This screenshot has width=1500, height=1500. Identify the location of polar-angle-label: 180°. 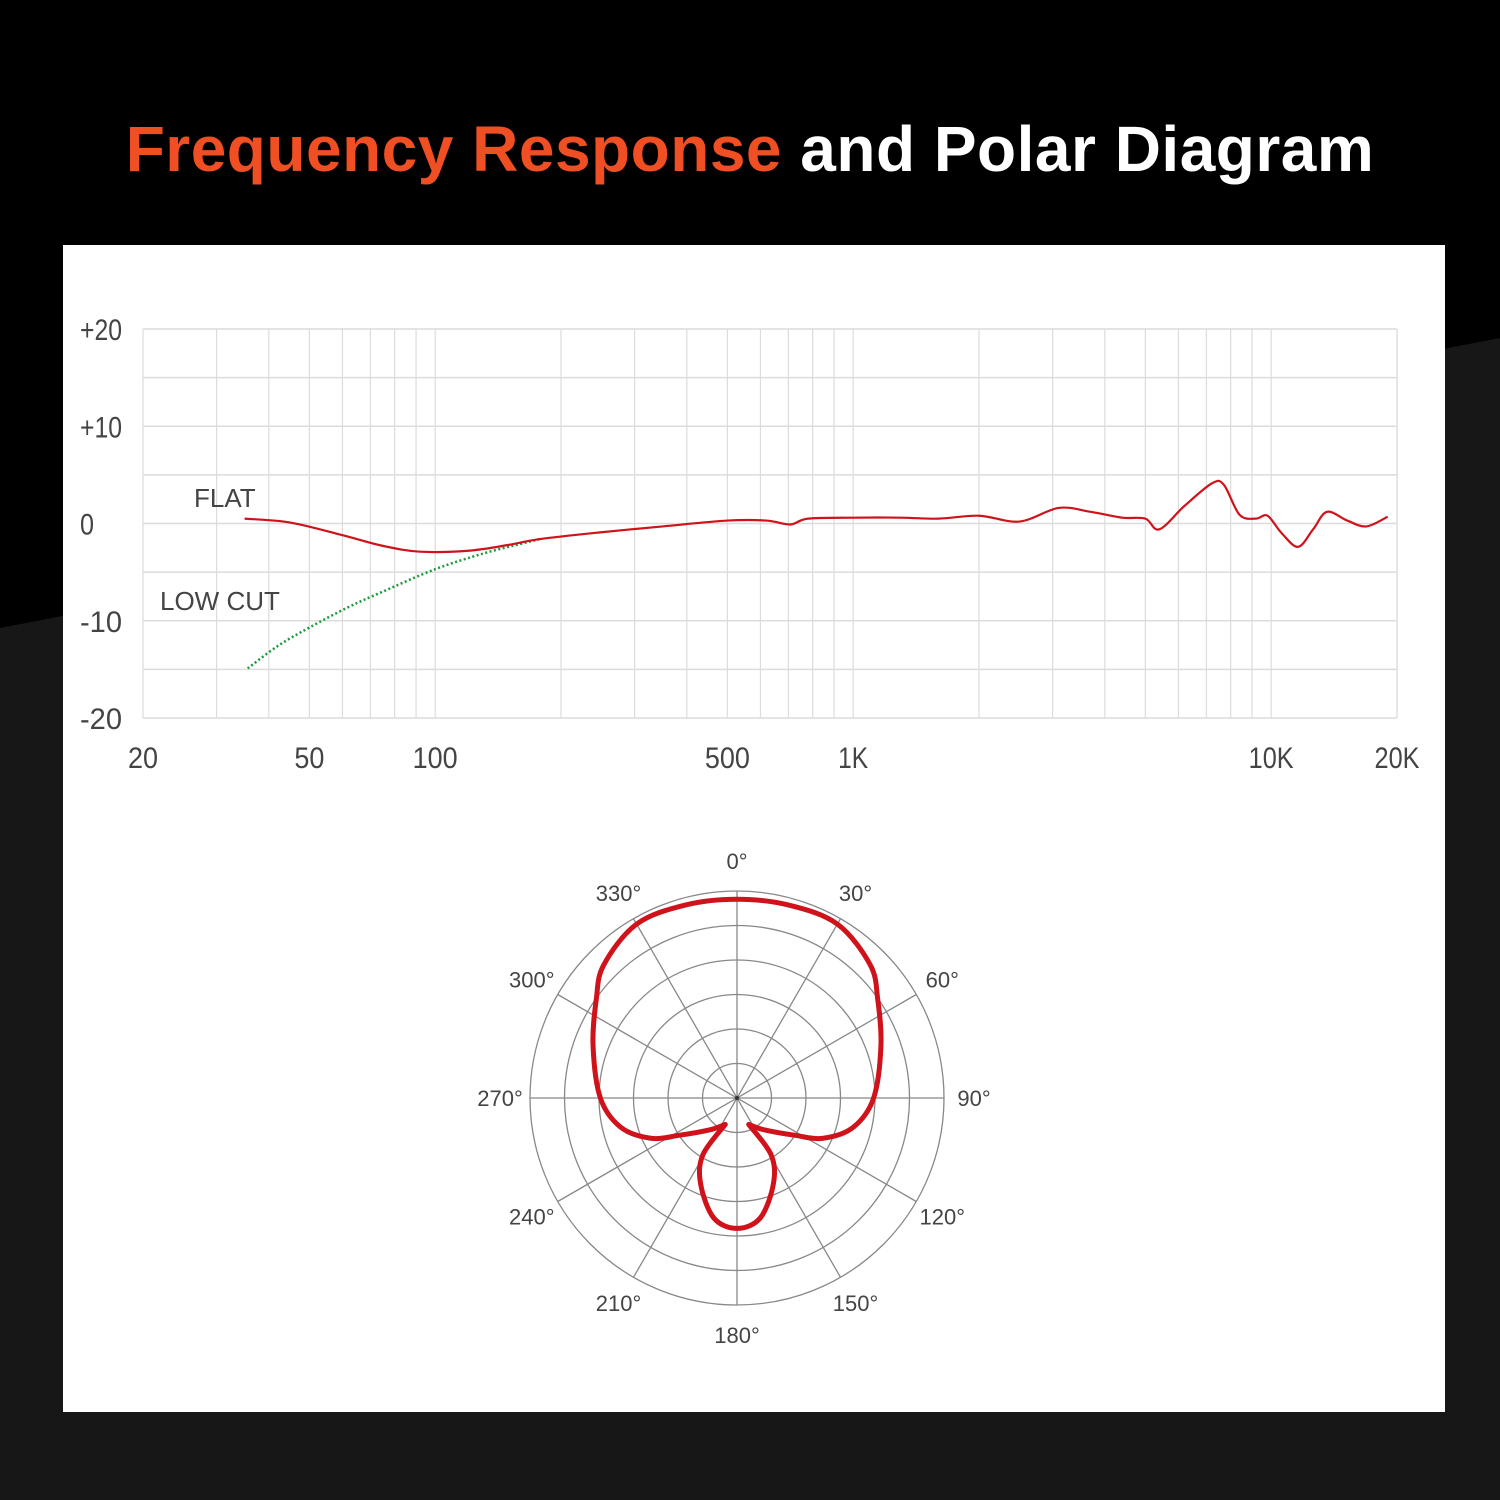
(737, 1335).